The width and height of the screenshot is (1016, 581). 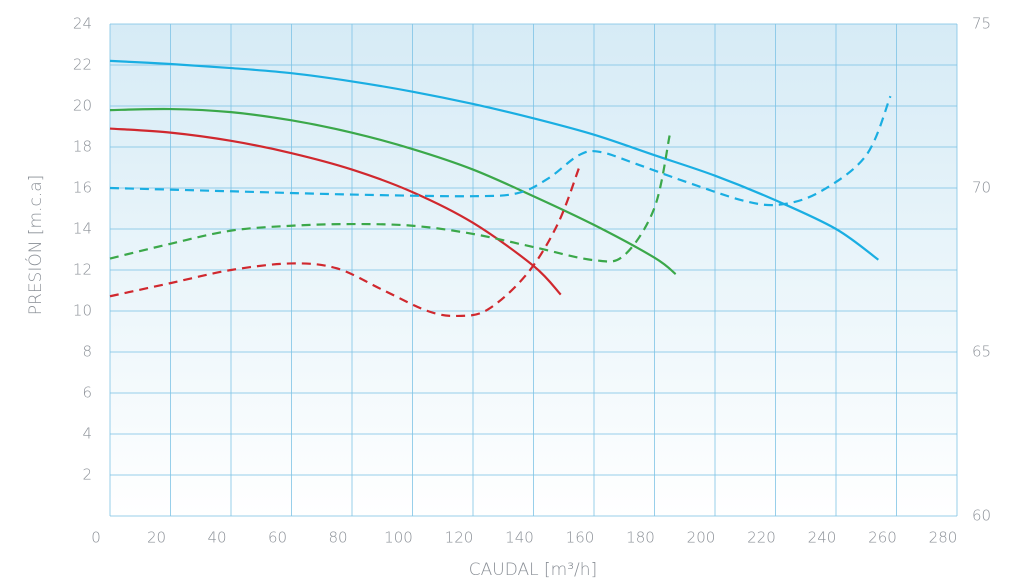 What do you see at coordinates (87, 352) in the screenshot?
I see `y-tick-label: 8` at bounding box center [87, 352].